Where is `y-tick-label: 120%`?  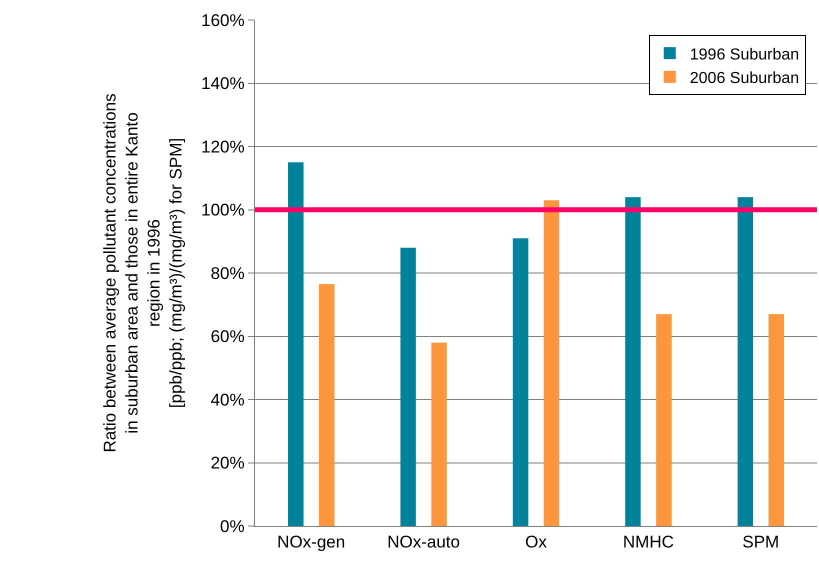
y-tick-label: 120% is located at coordinates (223, 146).